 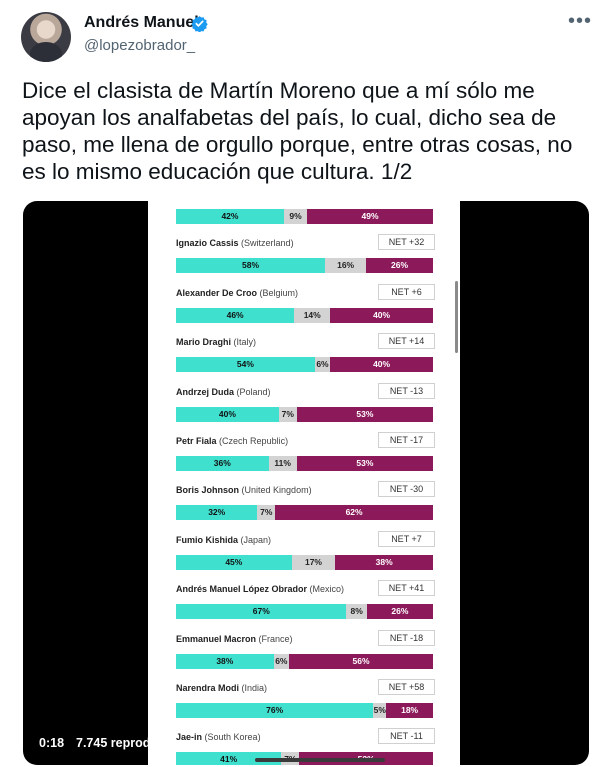 I want to click on neutral-segment: 11%, so click(x=282, y=463).